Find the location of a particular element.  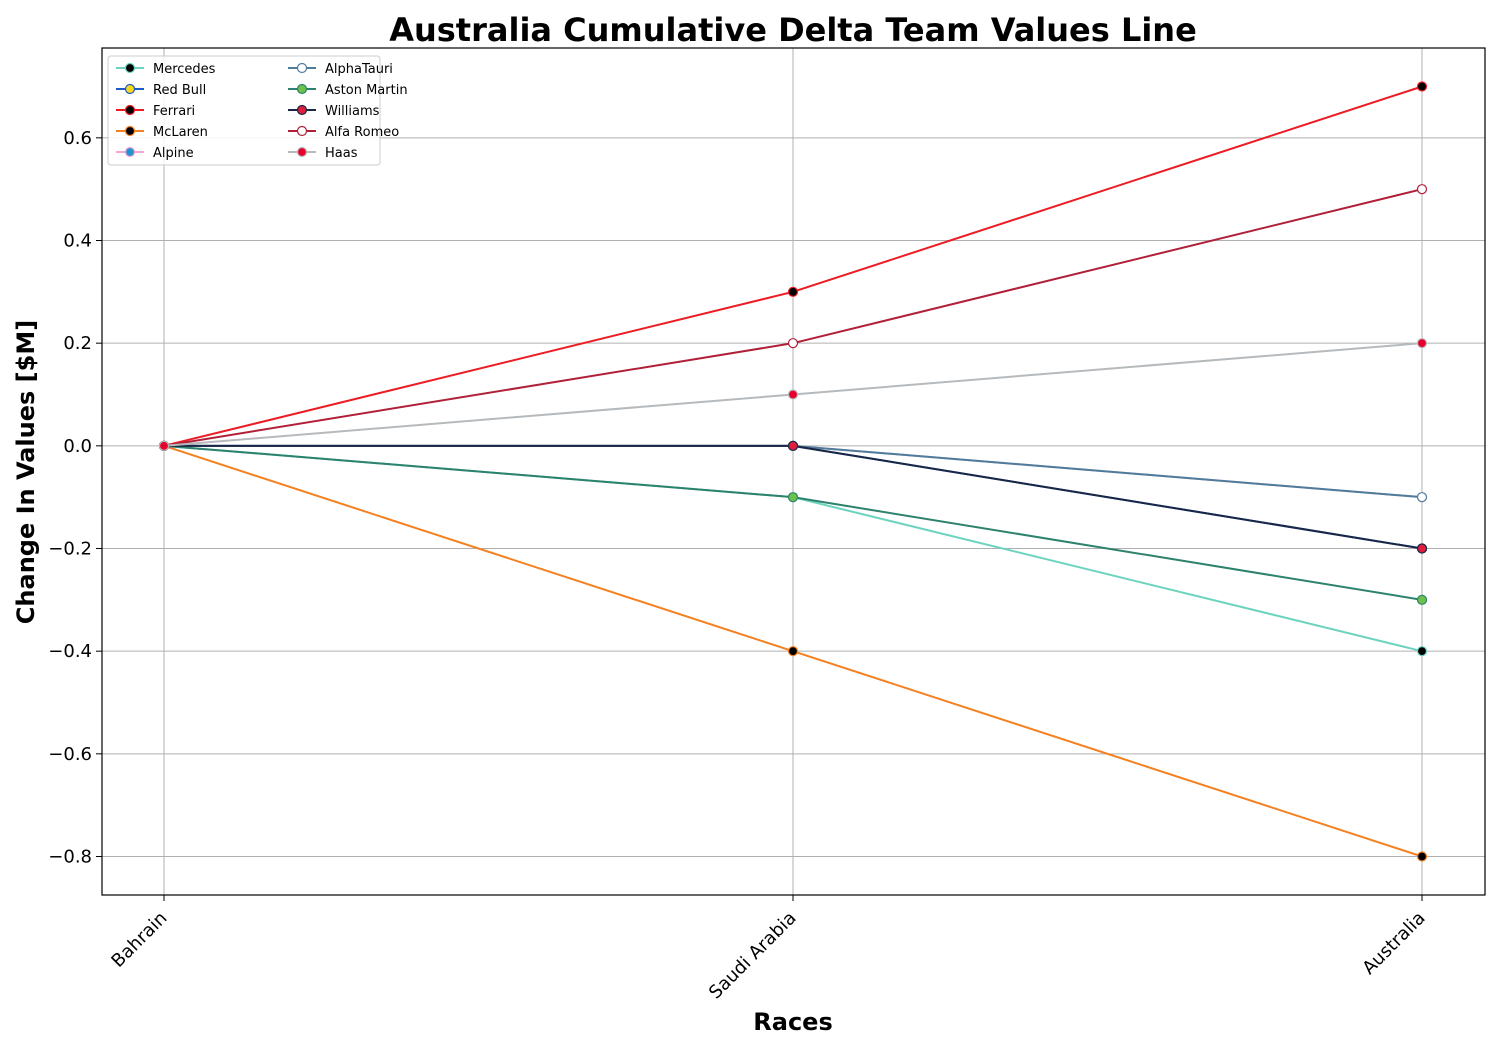

y-tick-label: −0.2 is located at coordinates (70, 549).